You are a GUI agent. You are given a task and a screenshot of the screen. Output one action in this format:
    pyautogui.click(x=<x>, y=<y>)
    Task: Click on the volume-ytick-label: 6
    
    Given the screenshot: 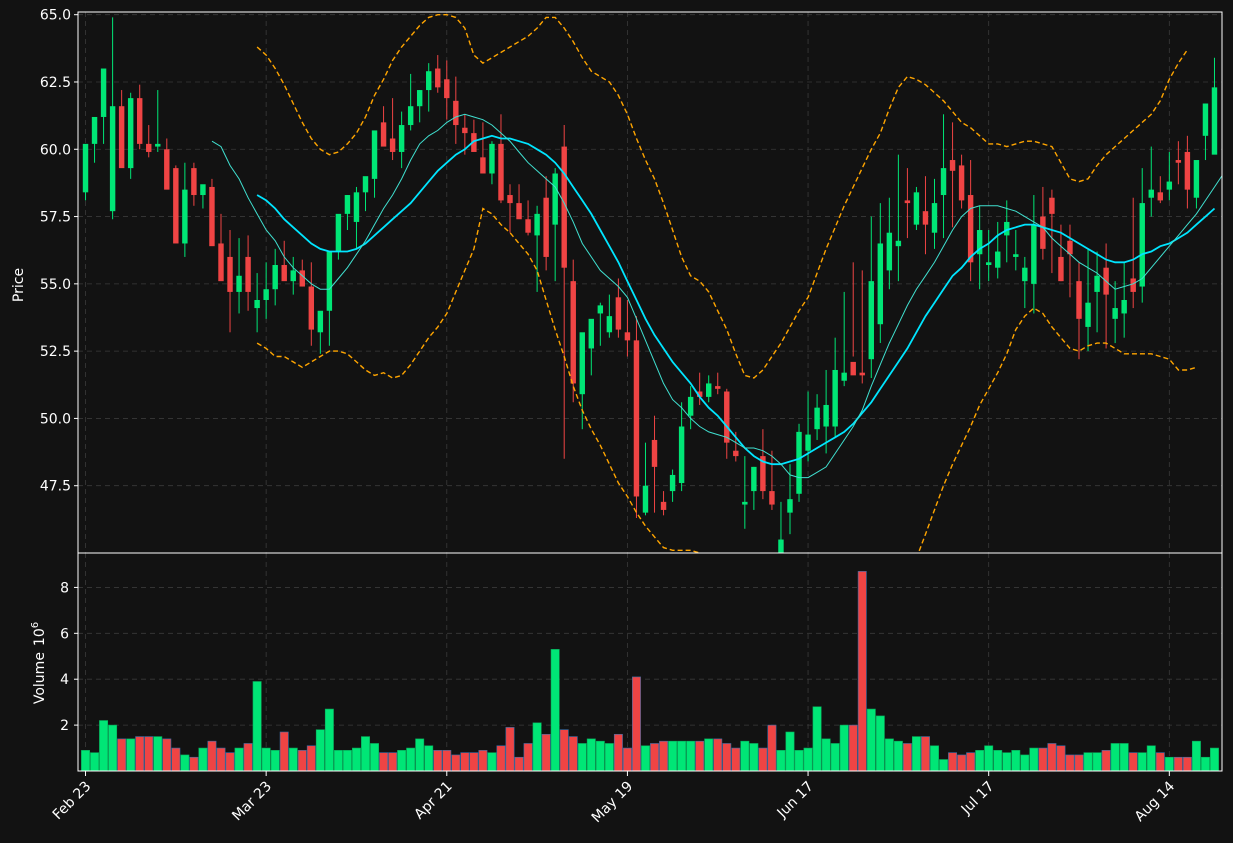 What is the action you would take?
    pyautogui.click(x=64, y=634)
    